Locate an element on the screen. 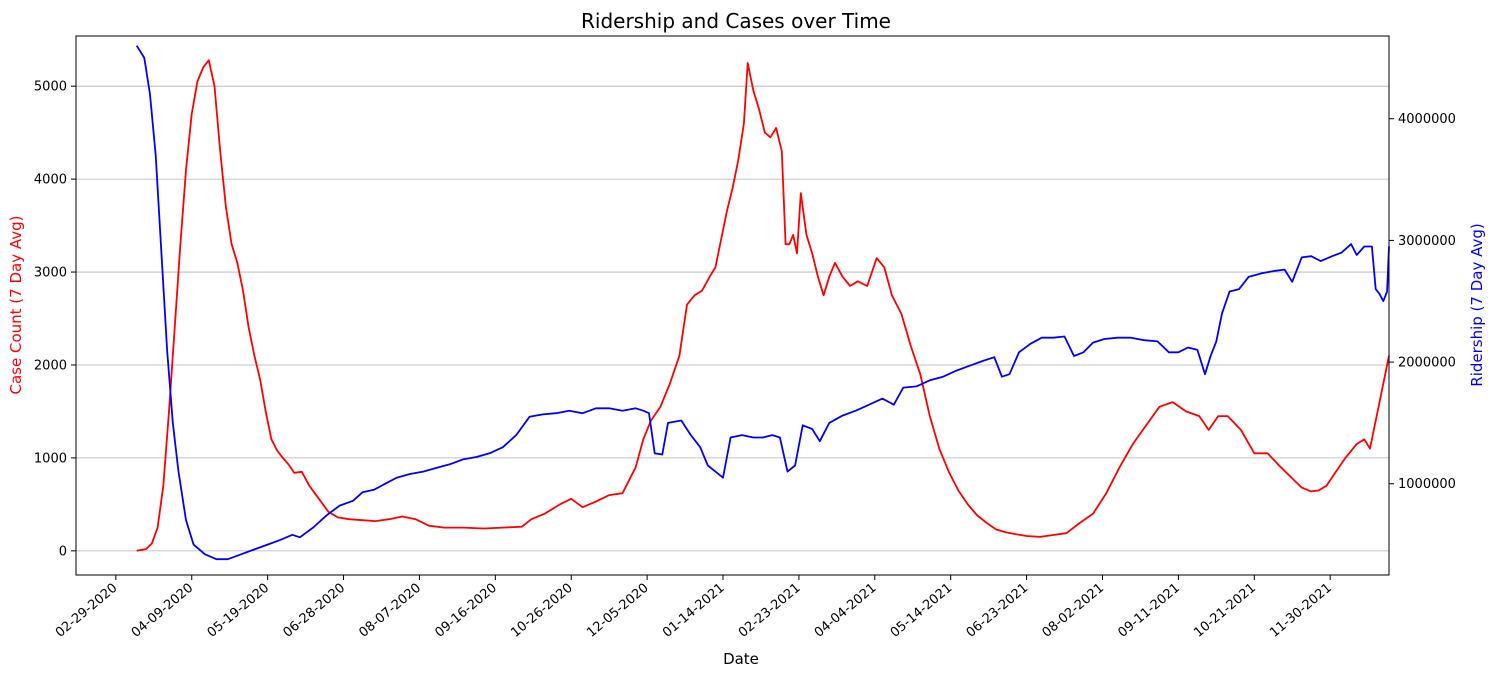 The width and height of the screenshot is (1495, 678). x-tick-label: 02-29-2020 is located at coordinates (87, 611).